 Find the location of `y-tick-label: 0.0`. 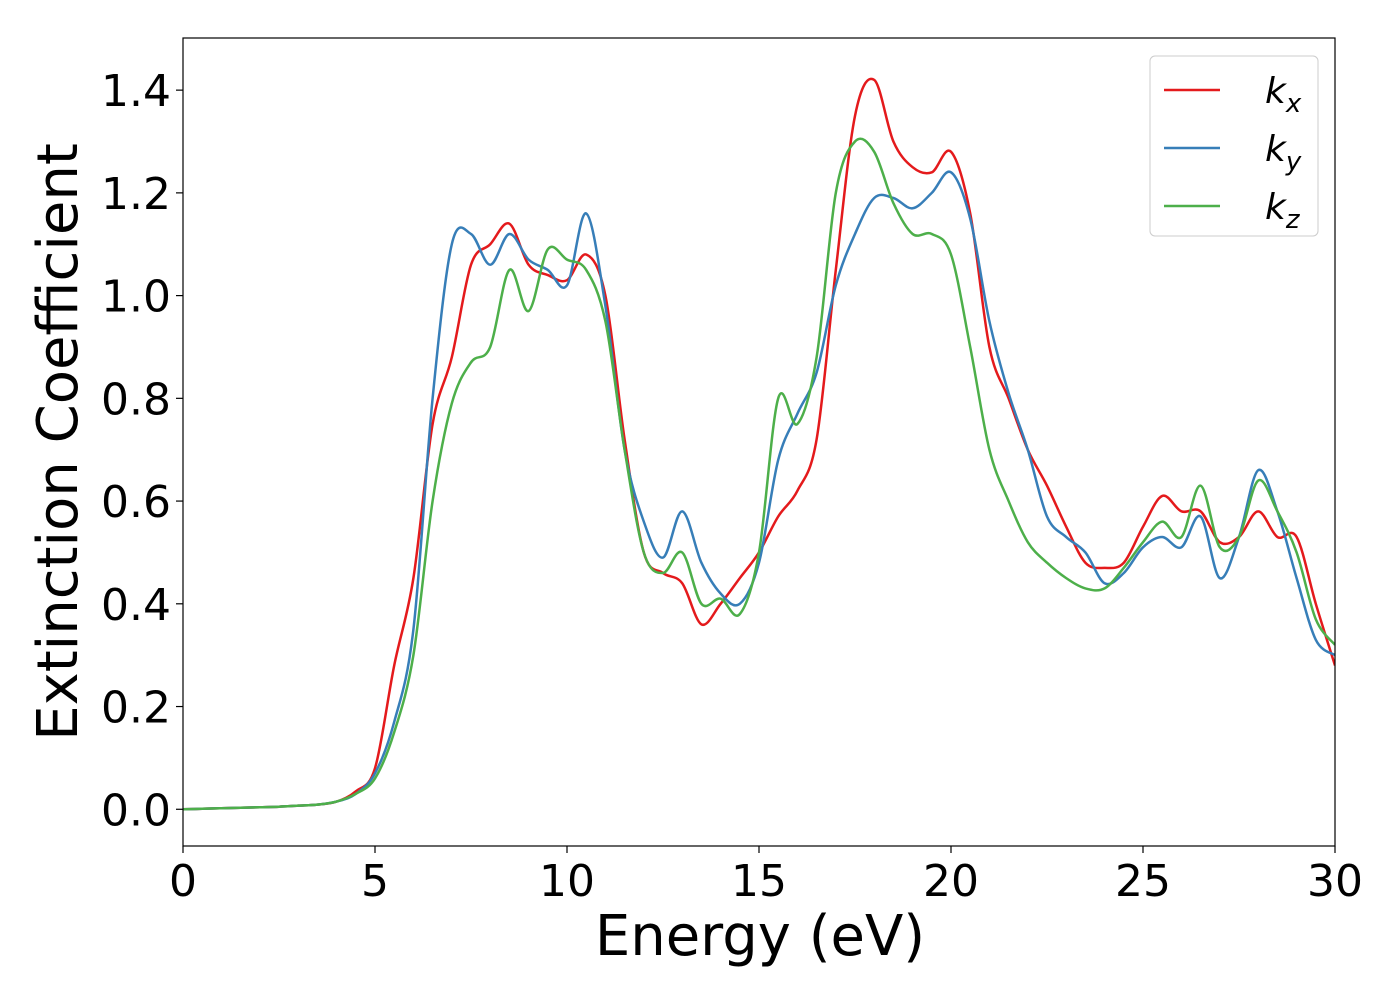

y-tick-label: 0.0 is located at coordinates (136, 810).